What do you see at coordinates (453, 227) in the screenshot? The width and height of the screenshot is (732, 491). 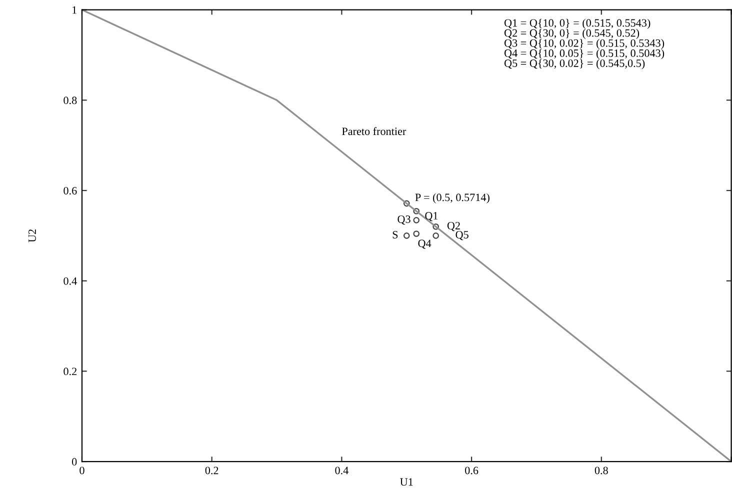 I see `annotation: Q2` at bounding box center [453, 227].